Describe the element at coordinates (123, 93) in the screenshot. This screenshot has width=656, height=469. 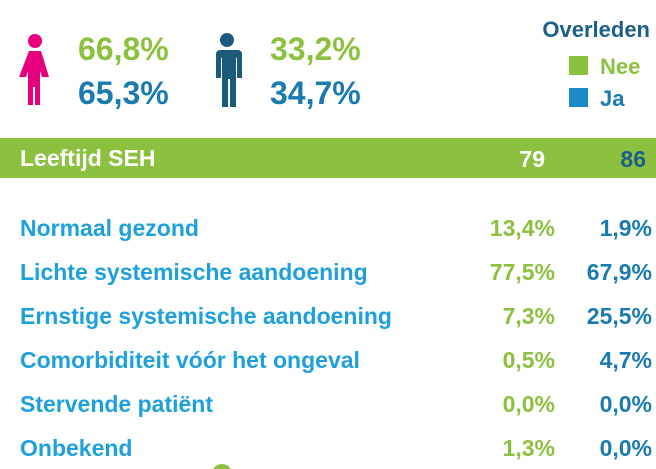
I see `female-ja: 65,3%` at that location.